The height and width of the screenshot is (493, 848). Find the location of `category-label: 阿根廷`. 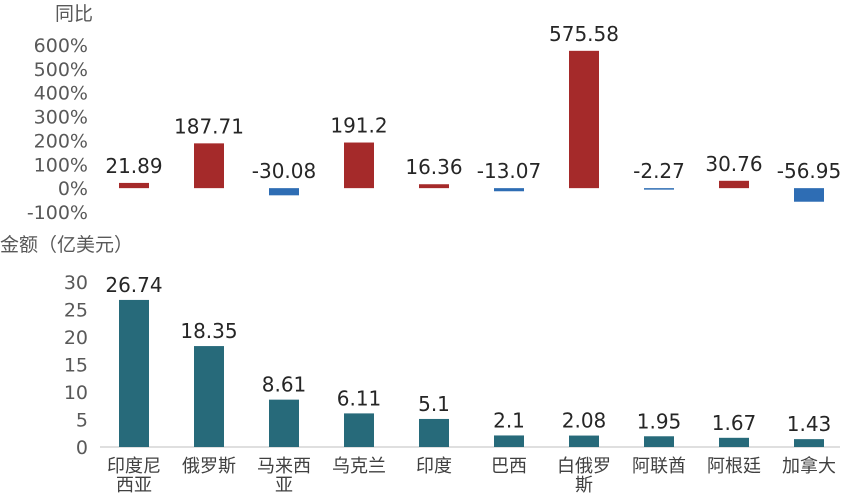

category-label: 阿根廷 is located at coordinates (734, 466).